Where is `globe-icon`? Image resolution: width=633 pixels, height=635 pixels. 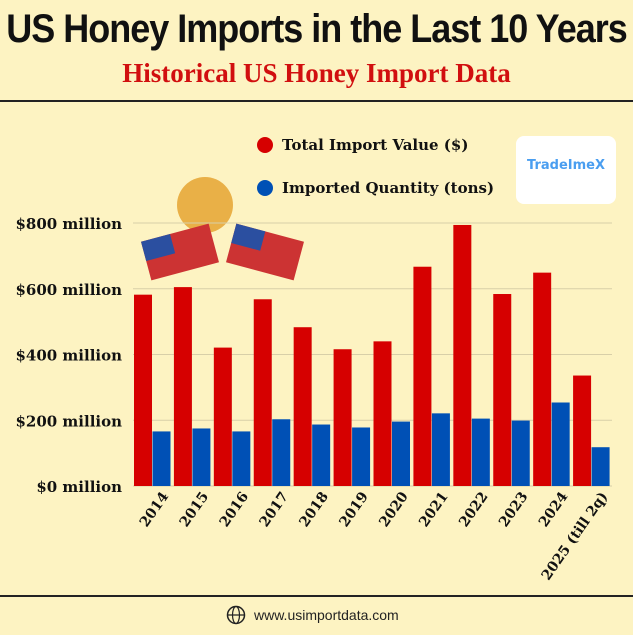 globe-icon is located at coordinates (236, 615).